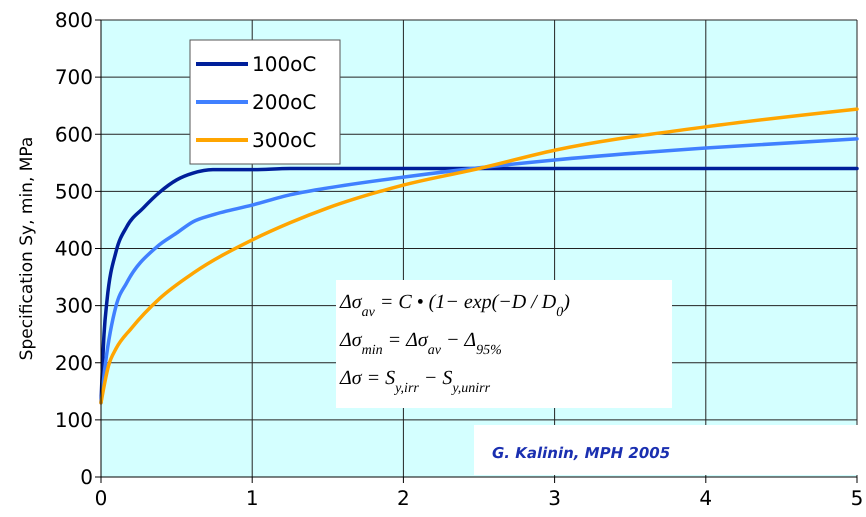 The width and height of the screenshot is (866, 517). What do you see at coordinates (857, 498) in the screenshot?
I see `x-tick-label: 5` at bounding box center [857, 498].